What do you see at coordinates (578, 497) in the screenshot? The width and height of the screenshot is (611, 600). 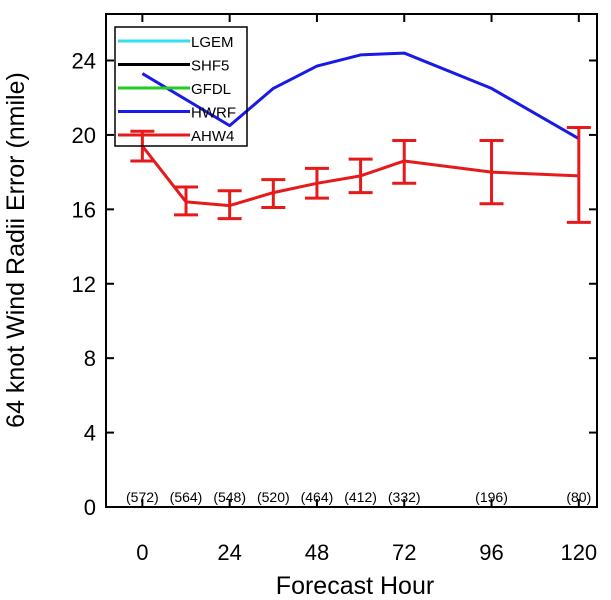 I see `sample-count-label: (80)` at bounding box center [578, 497].